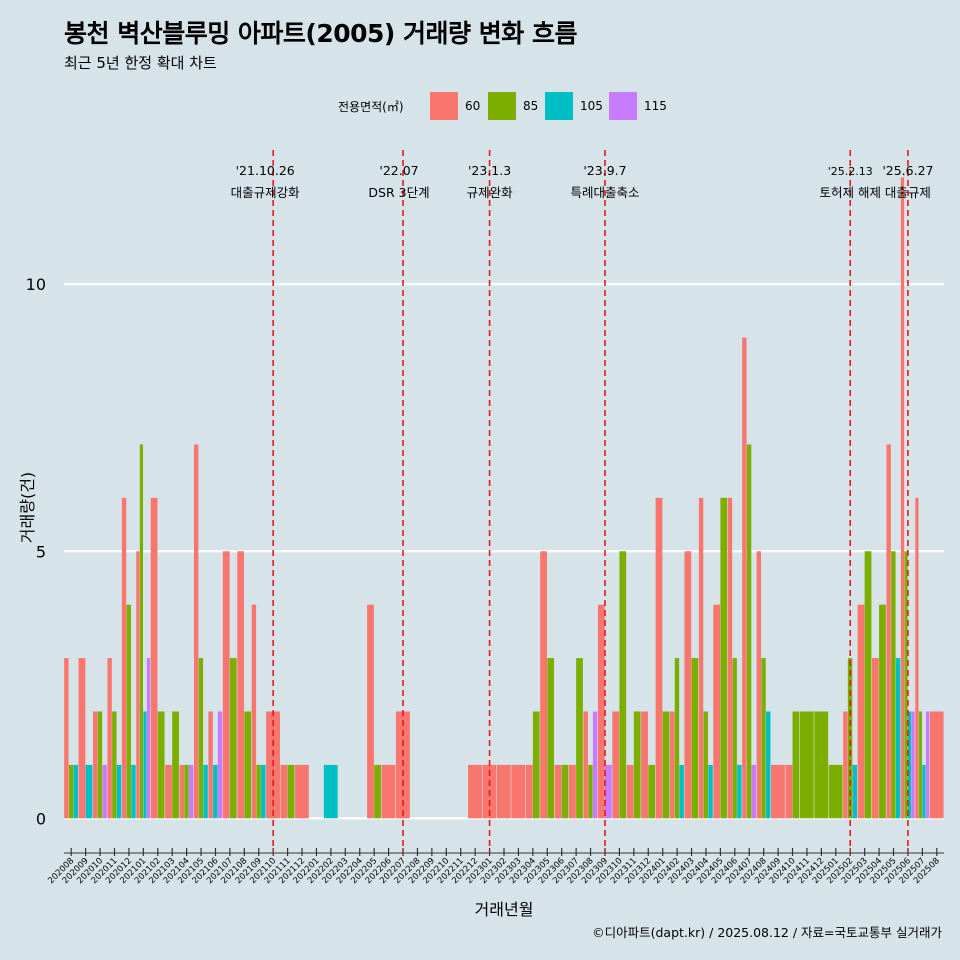 The height and width of the screenshot is (960, 960). Describe the element at coordinates (398, 192) in the screenshot. I see `annotation-label-202207: DSR 3단계` at that location.